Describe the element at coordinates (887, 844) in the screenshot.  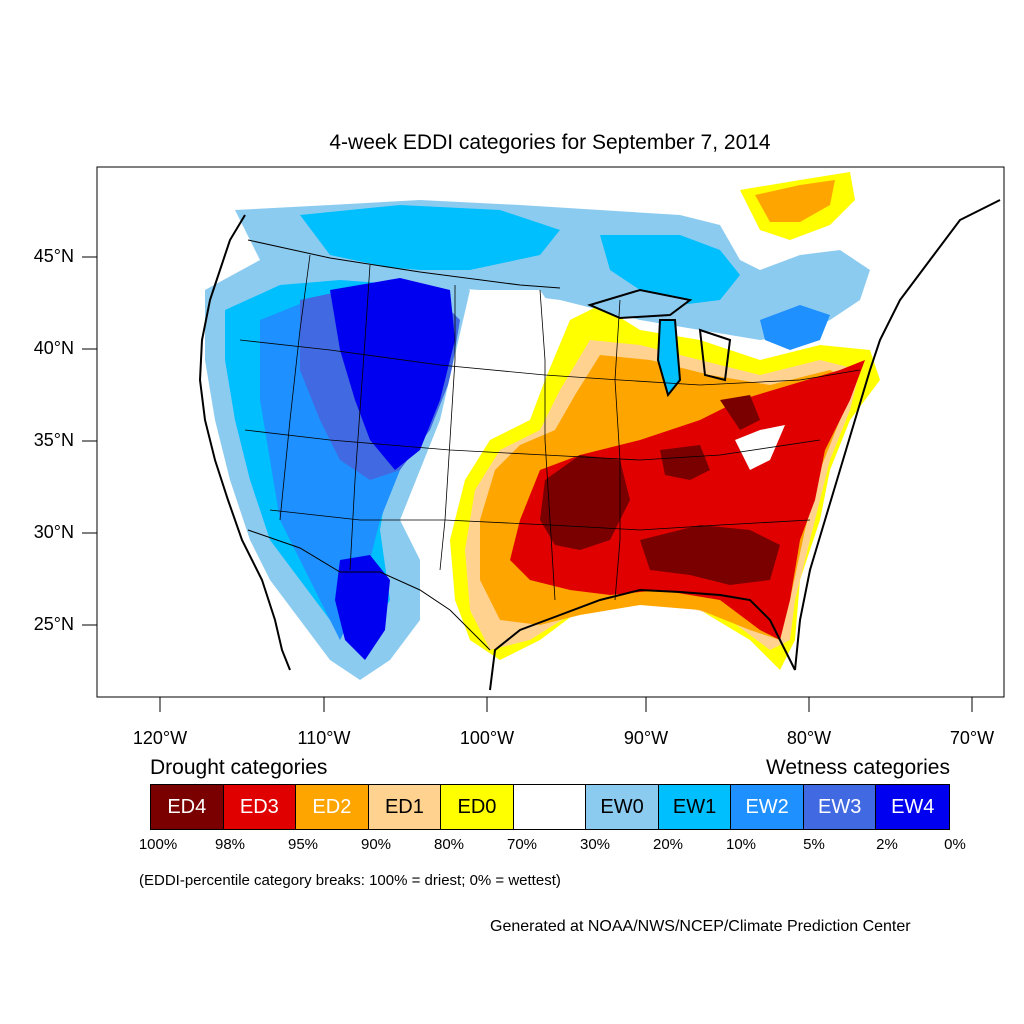
I see `percentile-label: 2%` at that location.